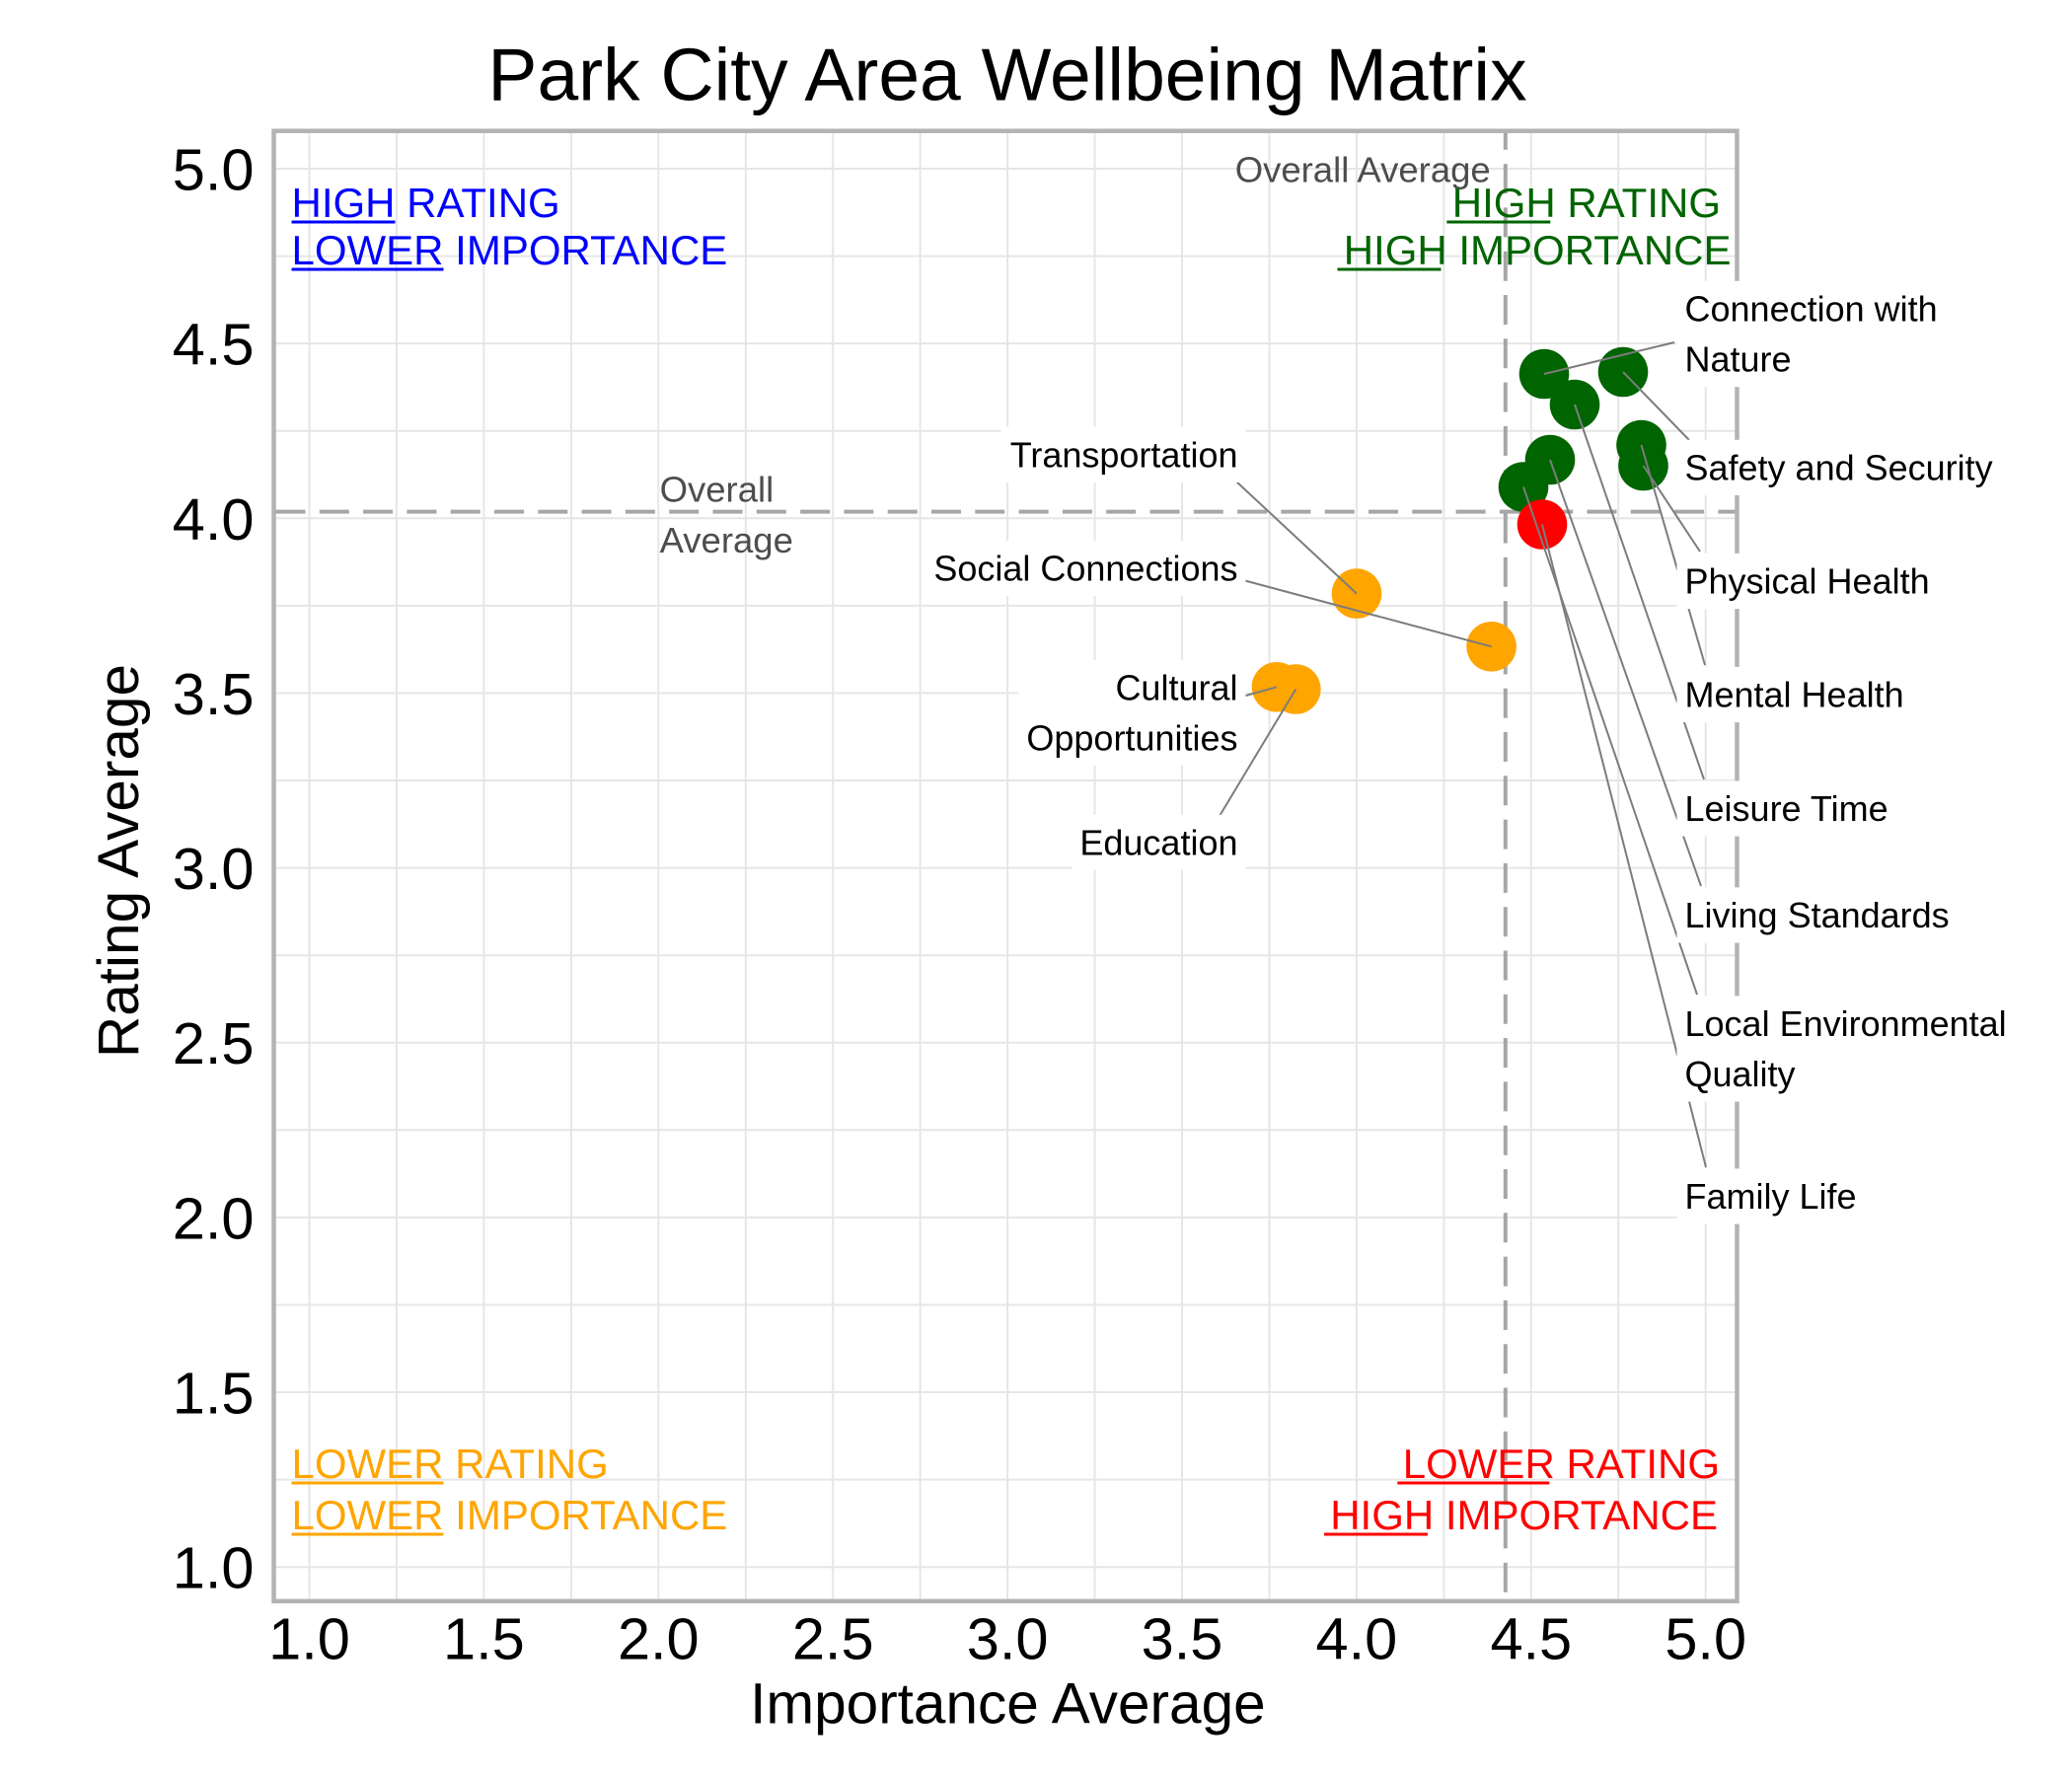  I want to click on svg-text: Importance Average, so click(1008, 1705).